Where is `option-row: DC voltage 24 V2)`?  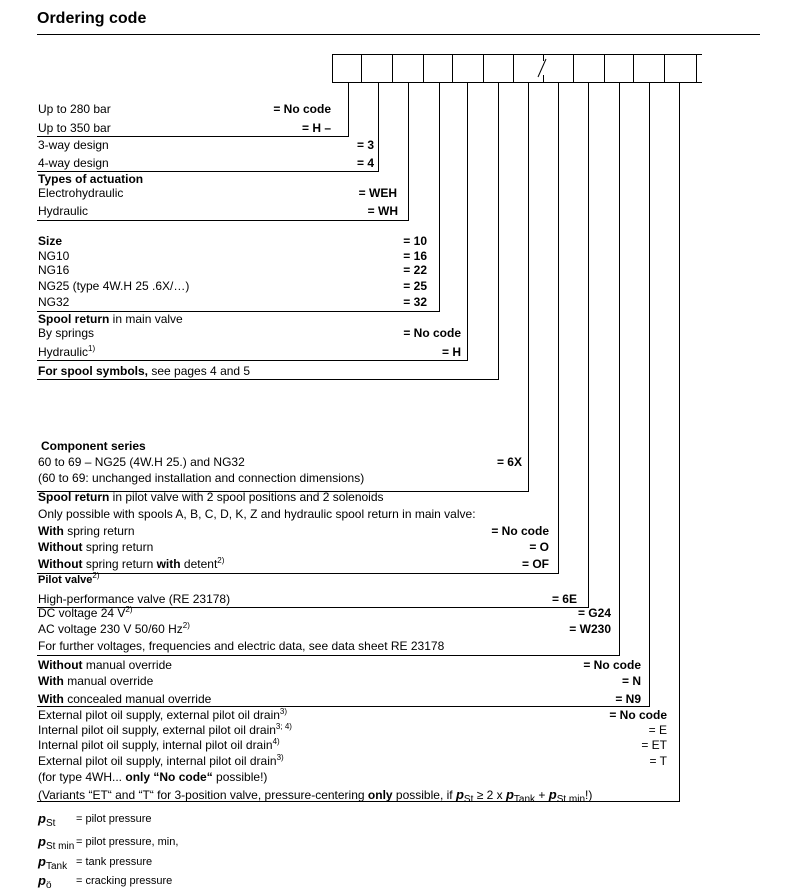 option-row: DC voltage 24 V2) is located at coordinates (85, 613).